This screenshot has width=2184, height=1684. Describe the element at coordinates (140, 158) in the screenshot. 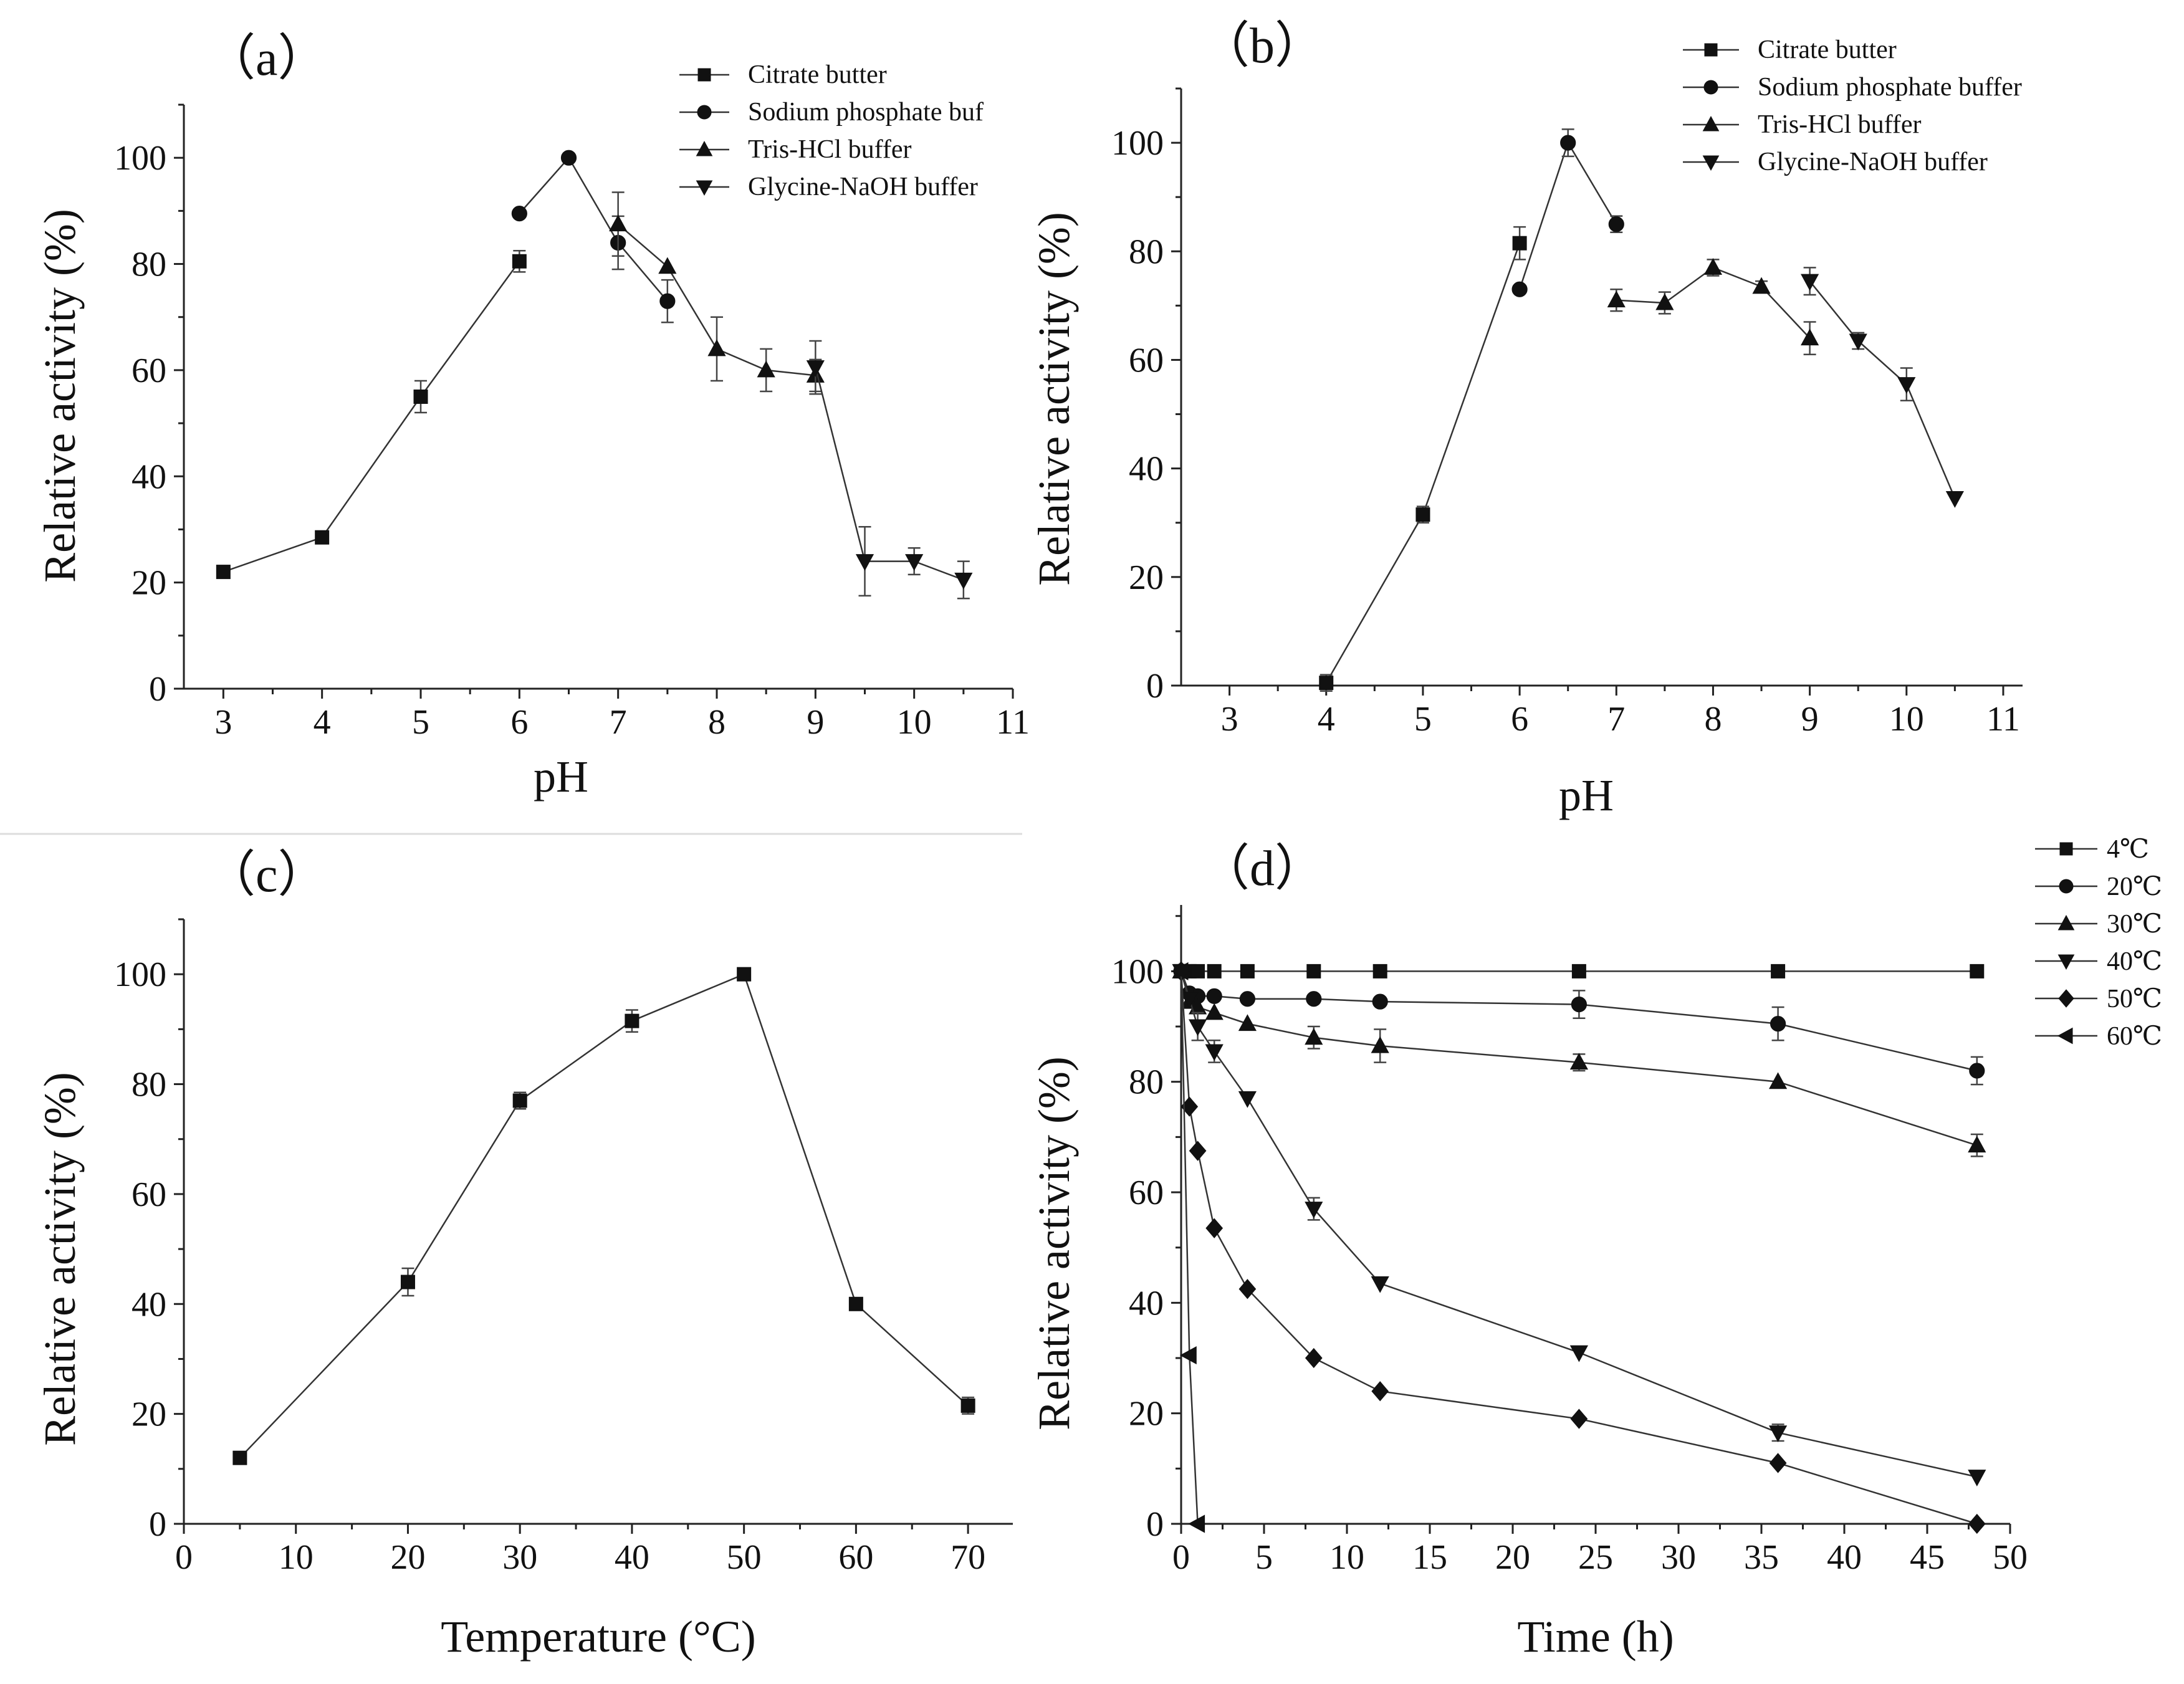

I see `panel-a-y-tick-label: 100` at that location.